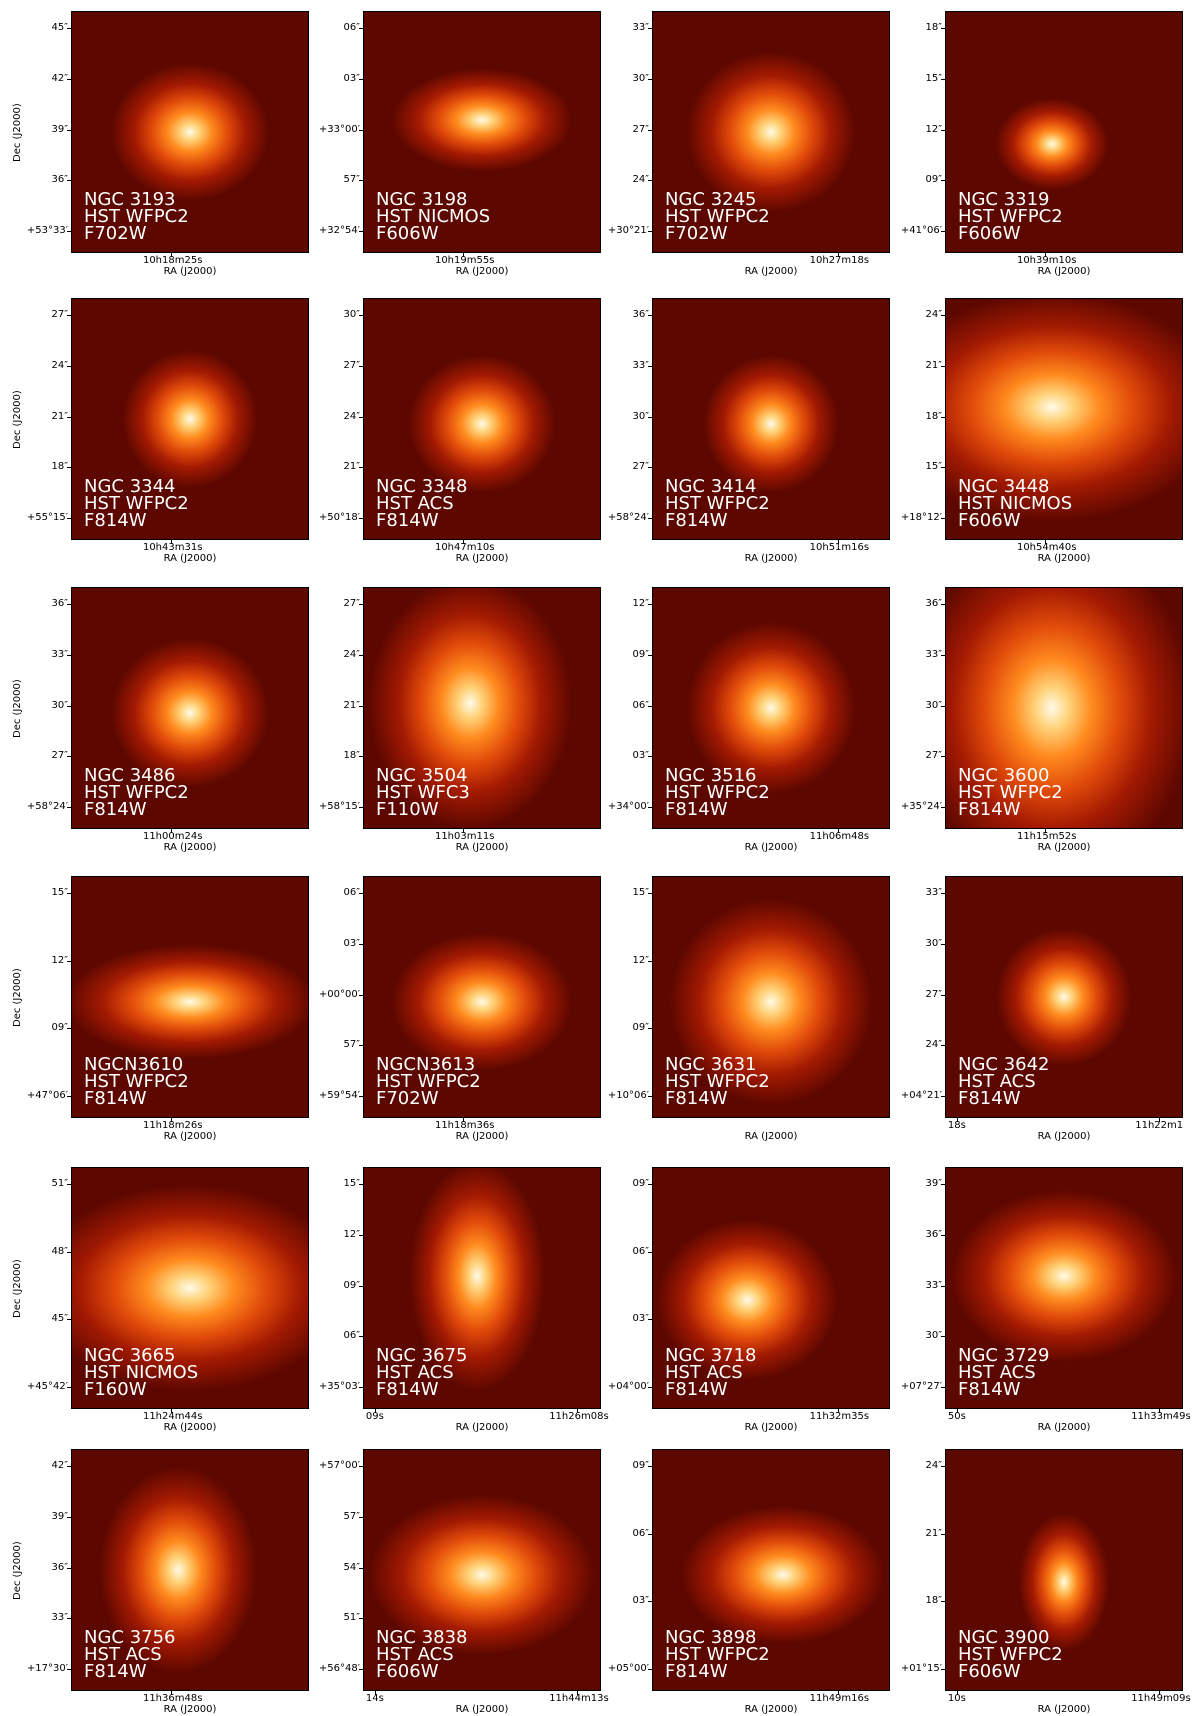  I want to click on galaxy-image: NGC 3245 HST WFPC2 F702W, so click(771, 132).